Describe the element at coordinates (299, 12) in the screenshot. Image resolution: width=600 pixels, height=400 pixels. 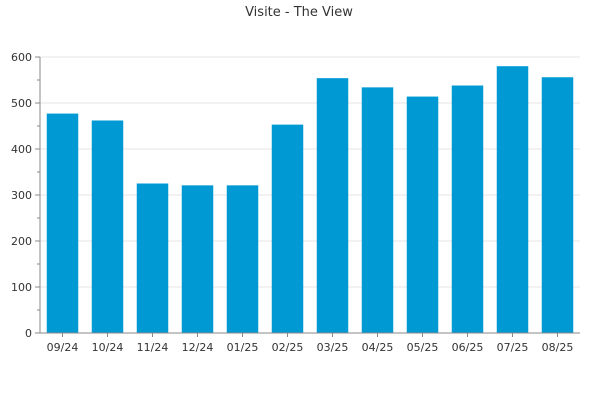
I see `chart-title: Visite - The View` at that location.